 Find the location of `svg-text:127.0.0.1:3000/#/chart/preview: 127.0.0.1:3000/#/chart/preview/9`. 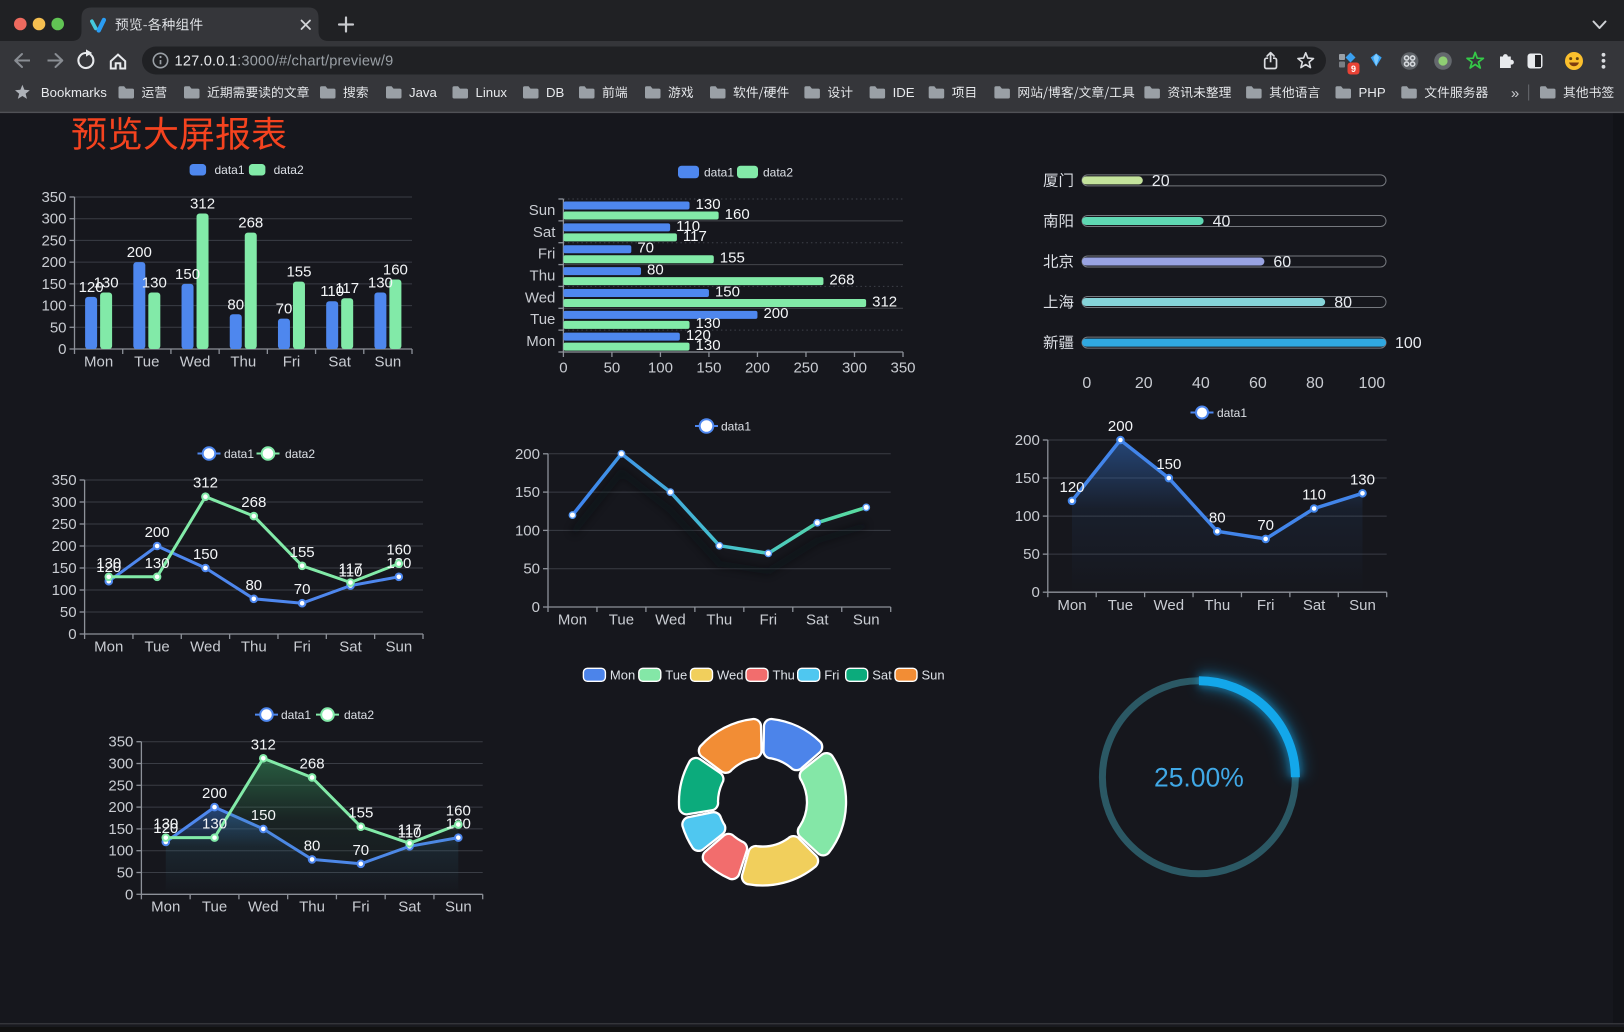

svg-text:127.0.0.1:3000/#/chart/preview: 127.0.0.1:3000/#/chart/preview/9 is located at coordinates (284, 61).